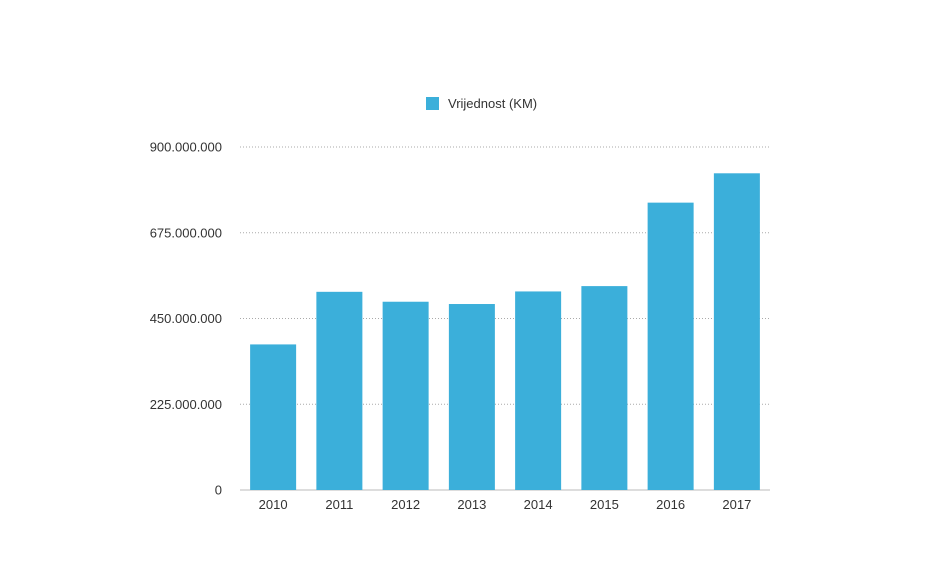 The height and width of the screenshot is (578, 938). Describe the element at coordinates (471, 504) in the screenshot. I see `x-tick-label: 2013` at that location.